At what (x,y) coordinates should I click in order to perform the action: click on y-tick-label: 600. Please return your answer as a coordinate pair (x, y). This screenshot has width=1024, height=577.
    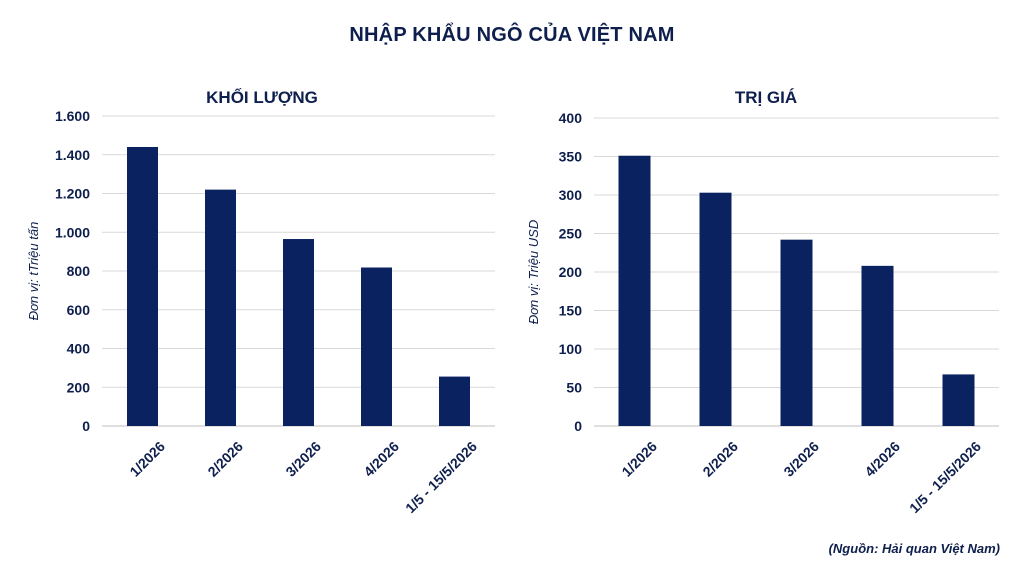
    Looking at the image, I should click on (79, 310).